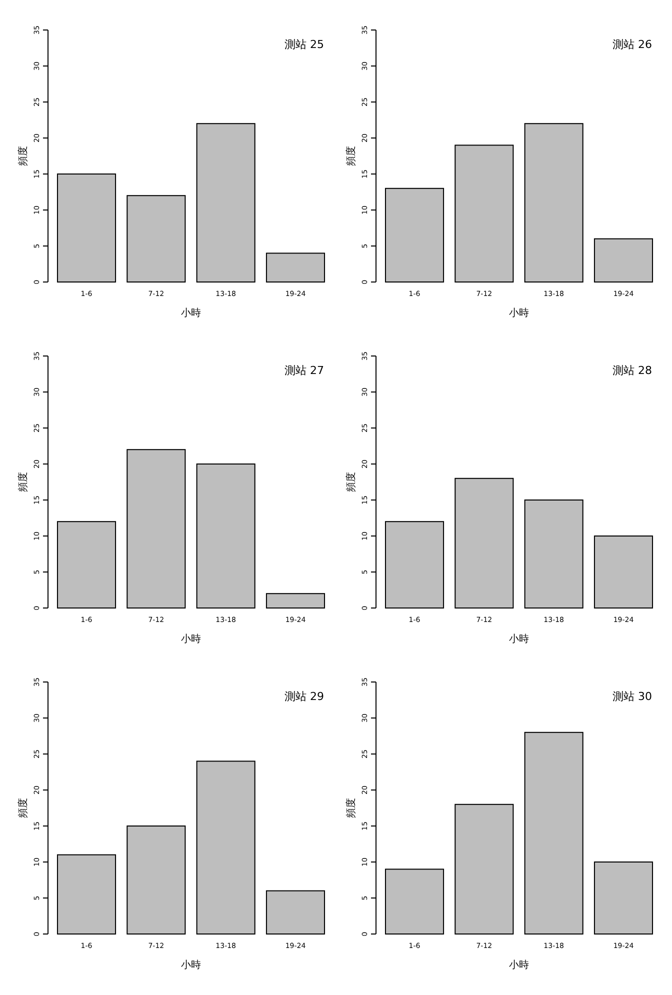  Describe the element at coordinates (632, 696) in the screenshot. I see `text: 測站 30` at that location.